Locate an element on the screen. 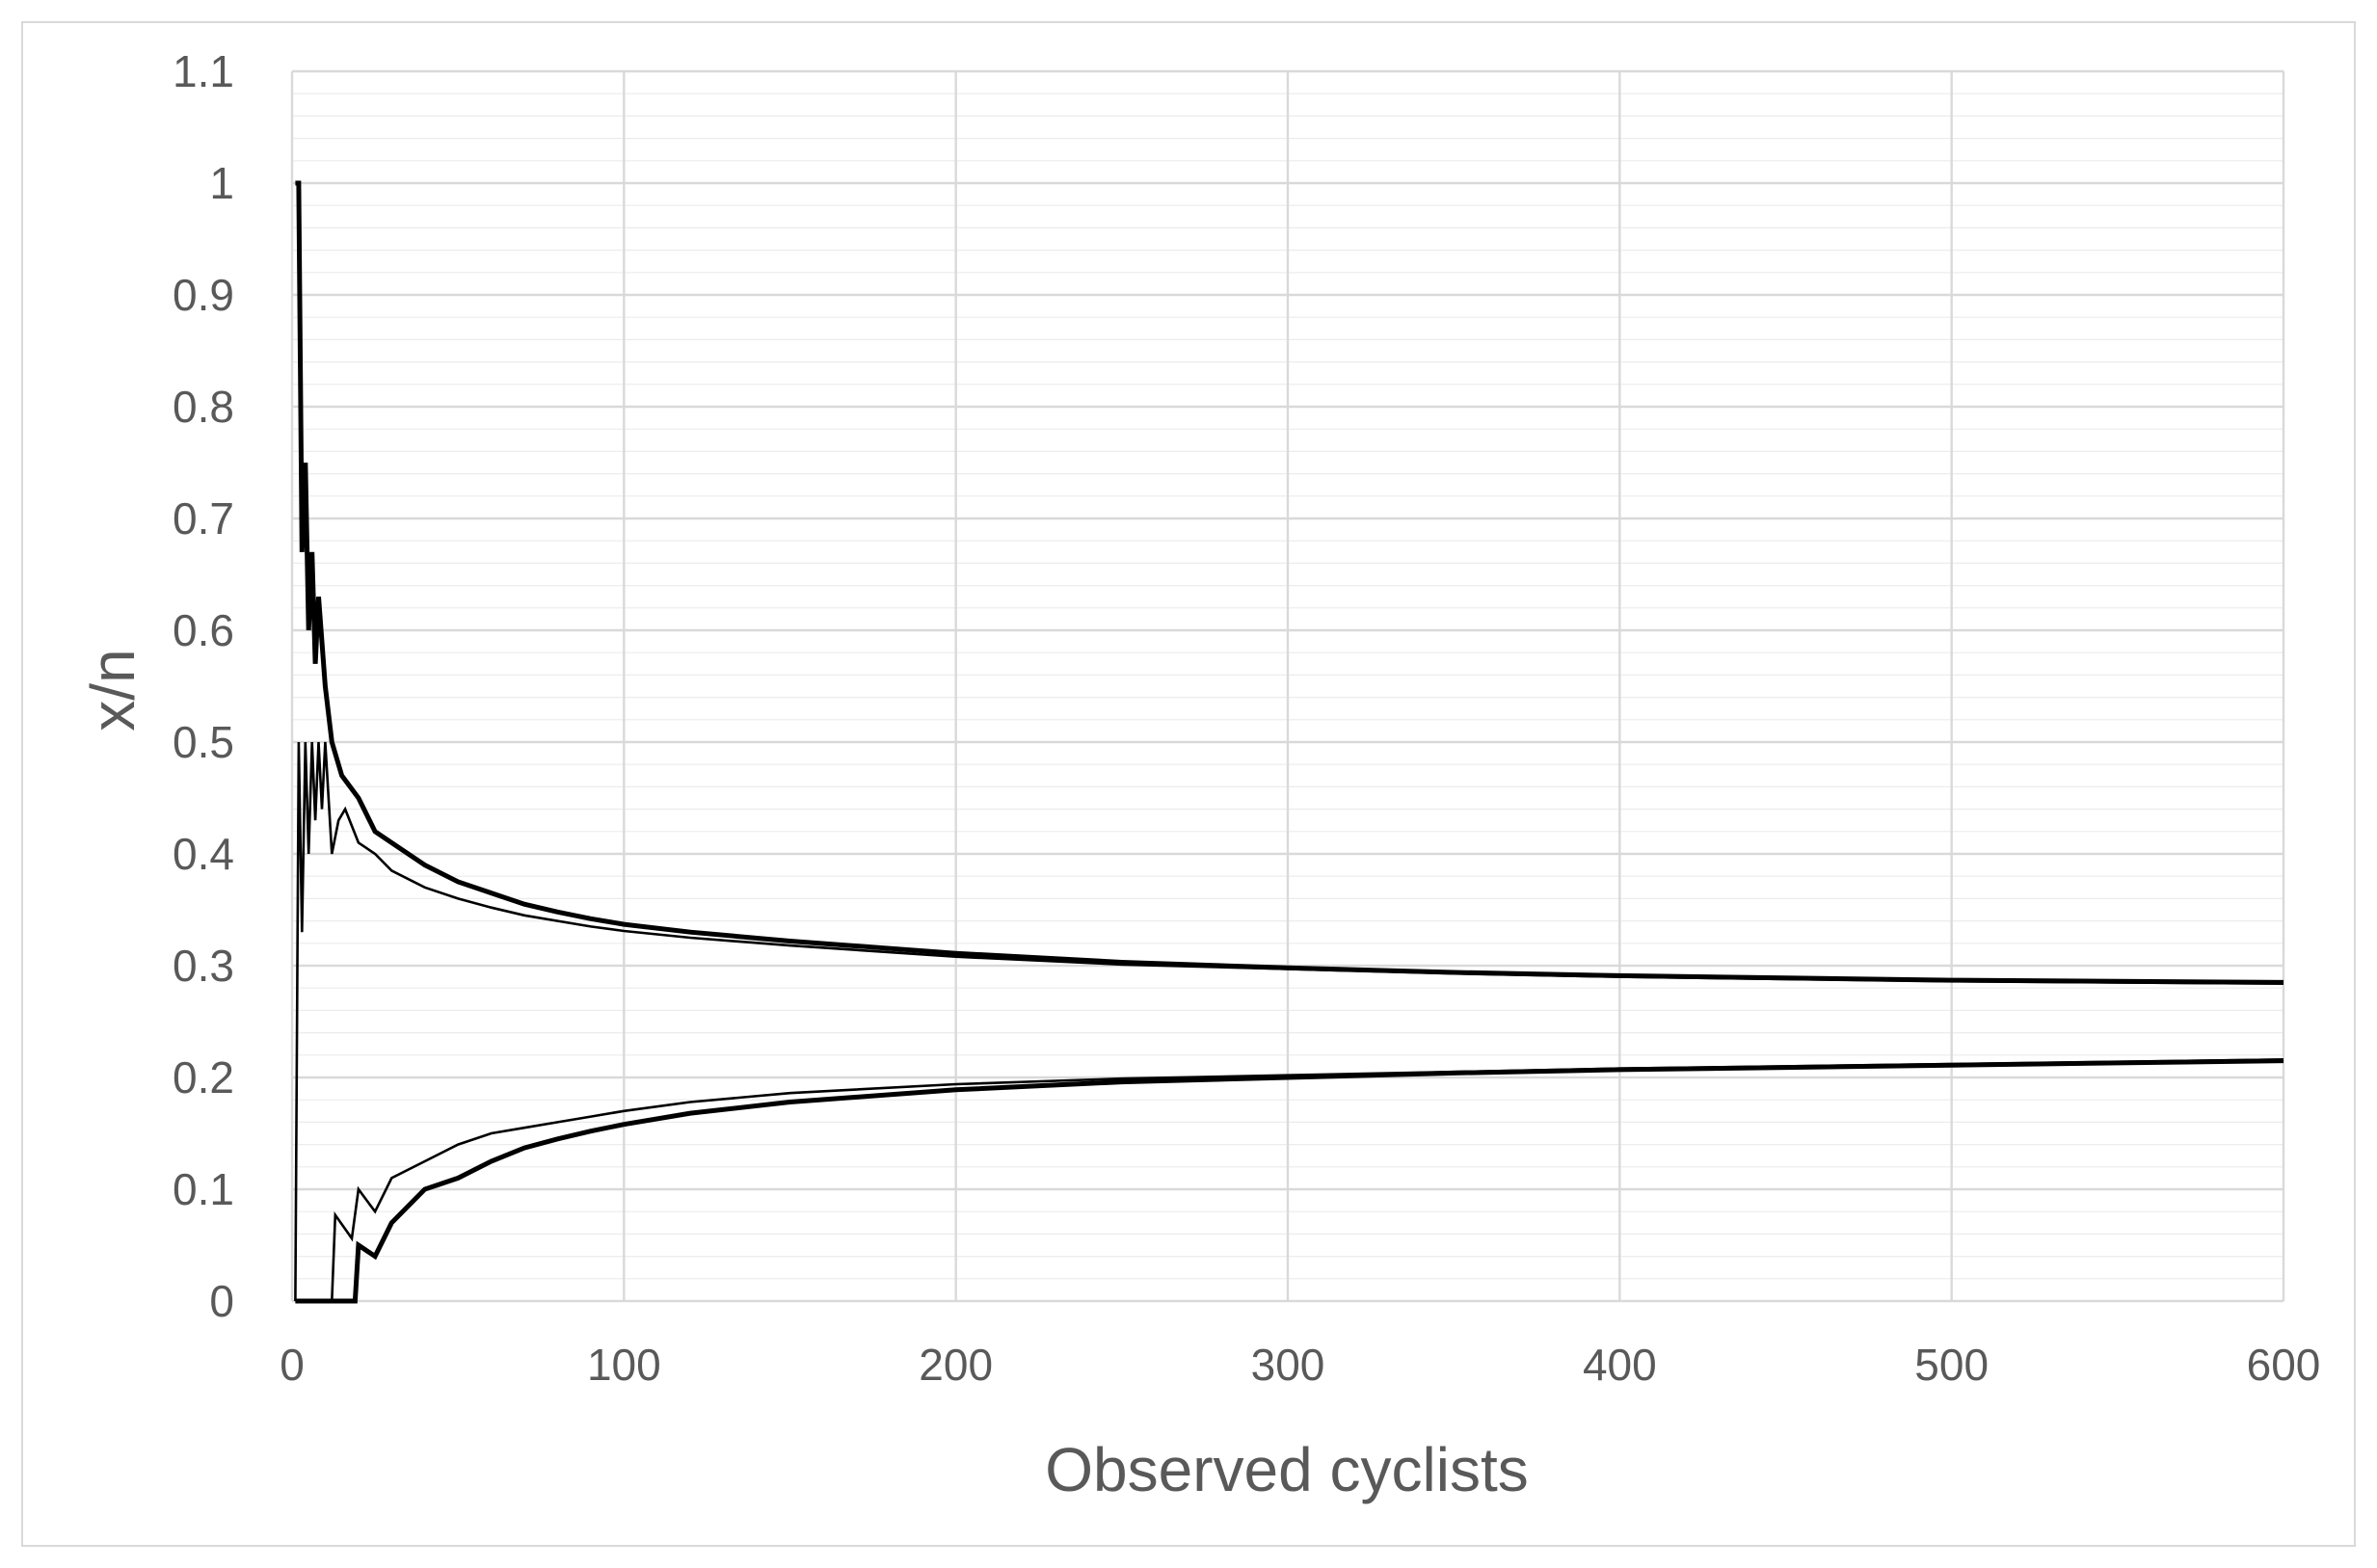  y-tick-label: 0.3 is located at coordinates (203, 966).